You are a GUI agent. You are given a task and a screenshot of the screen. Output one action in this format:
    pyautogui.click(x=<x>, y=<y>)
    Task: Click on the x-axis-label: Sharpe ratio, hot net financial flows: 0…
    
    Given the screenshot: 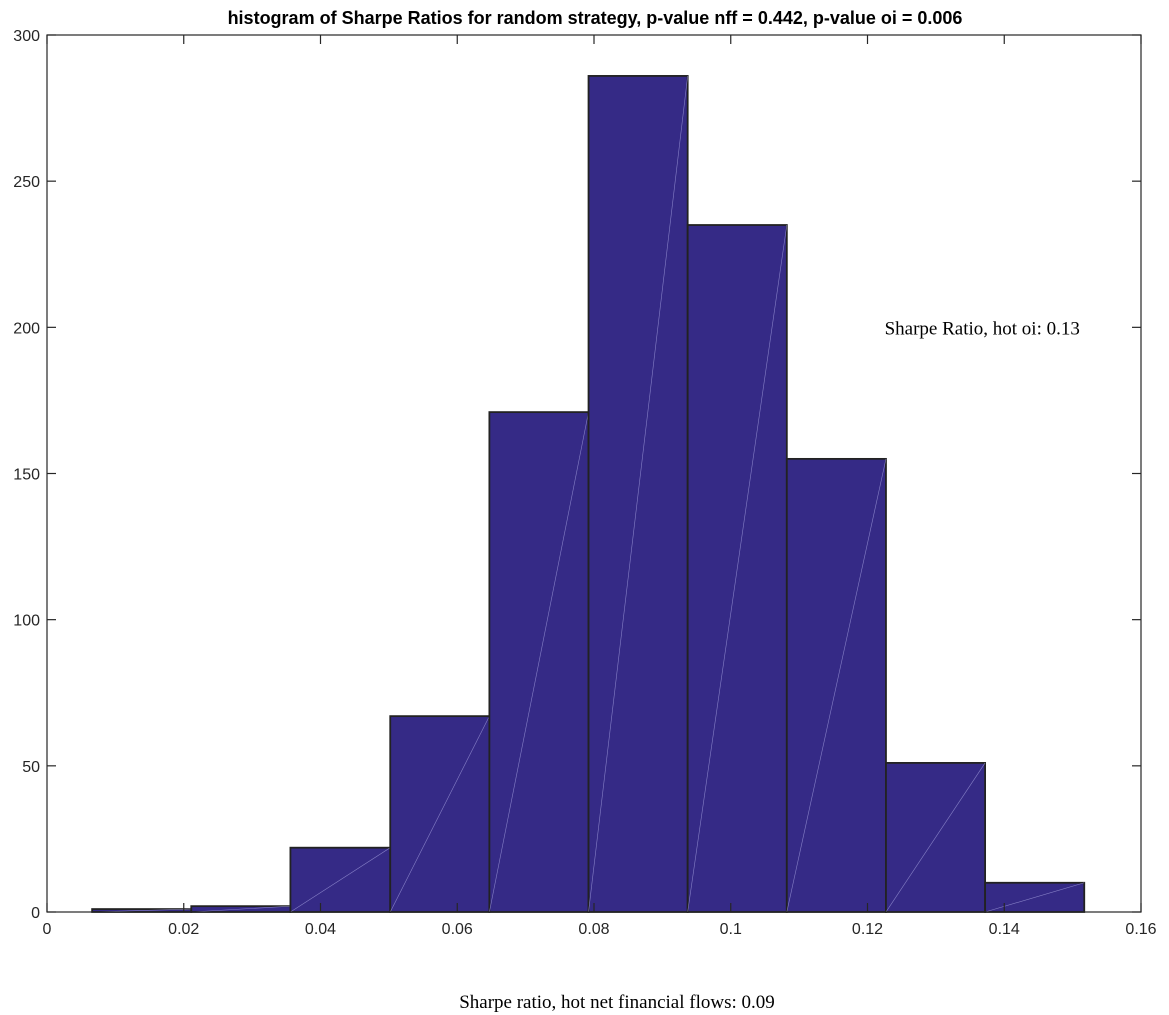 What is the action you would take?
    pyautogui.click(x=617, y=1002)
    